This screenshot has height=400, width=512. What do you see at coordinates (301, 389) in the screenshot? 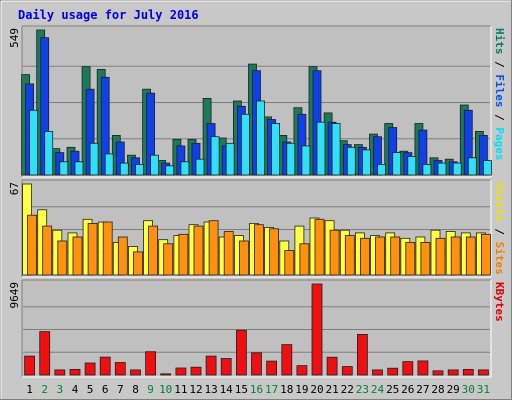
I see `day-label-19: 19` at bounding box center [301, 389].